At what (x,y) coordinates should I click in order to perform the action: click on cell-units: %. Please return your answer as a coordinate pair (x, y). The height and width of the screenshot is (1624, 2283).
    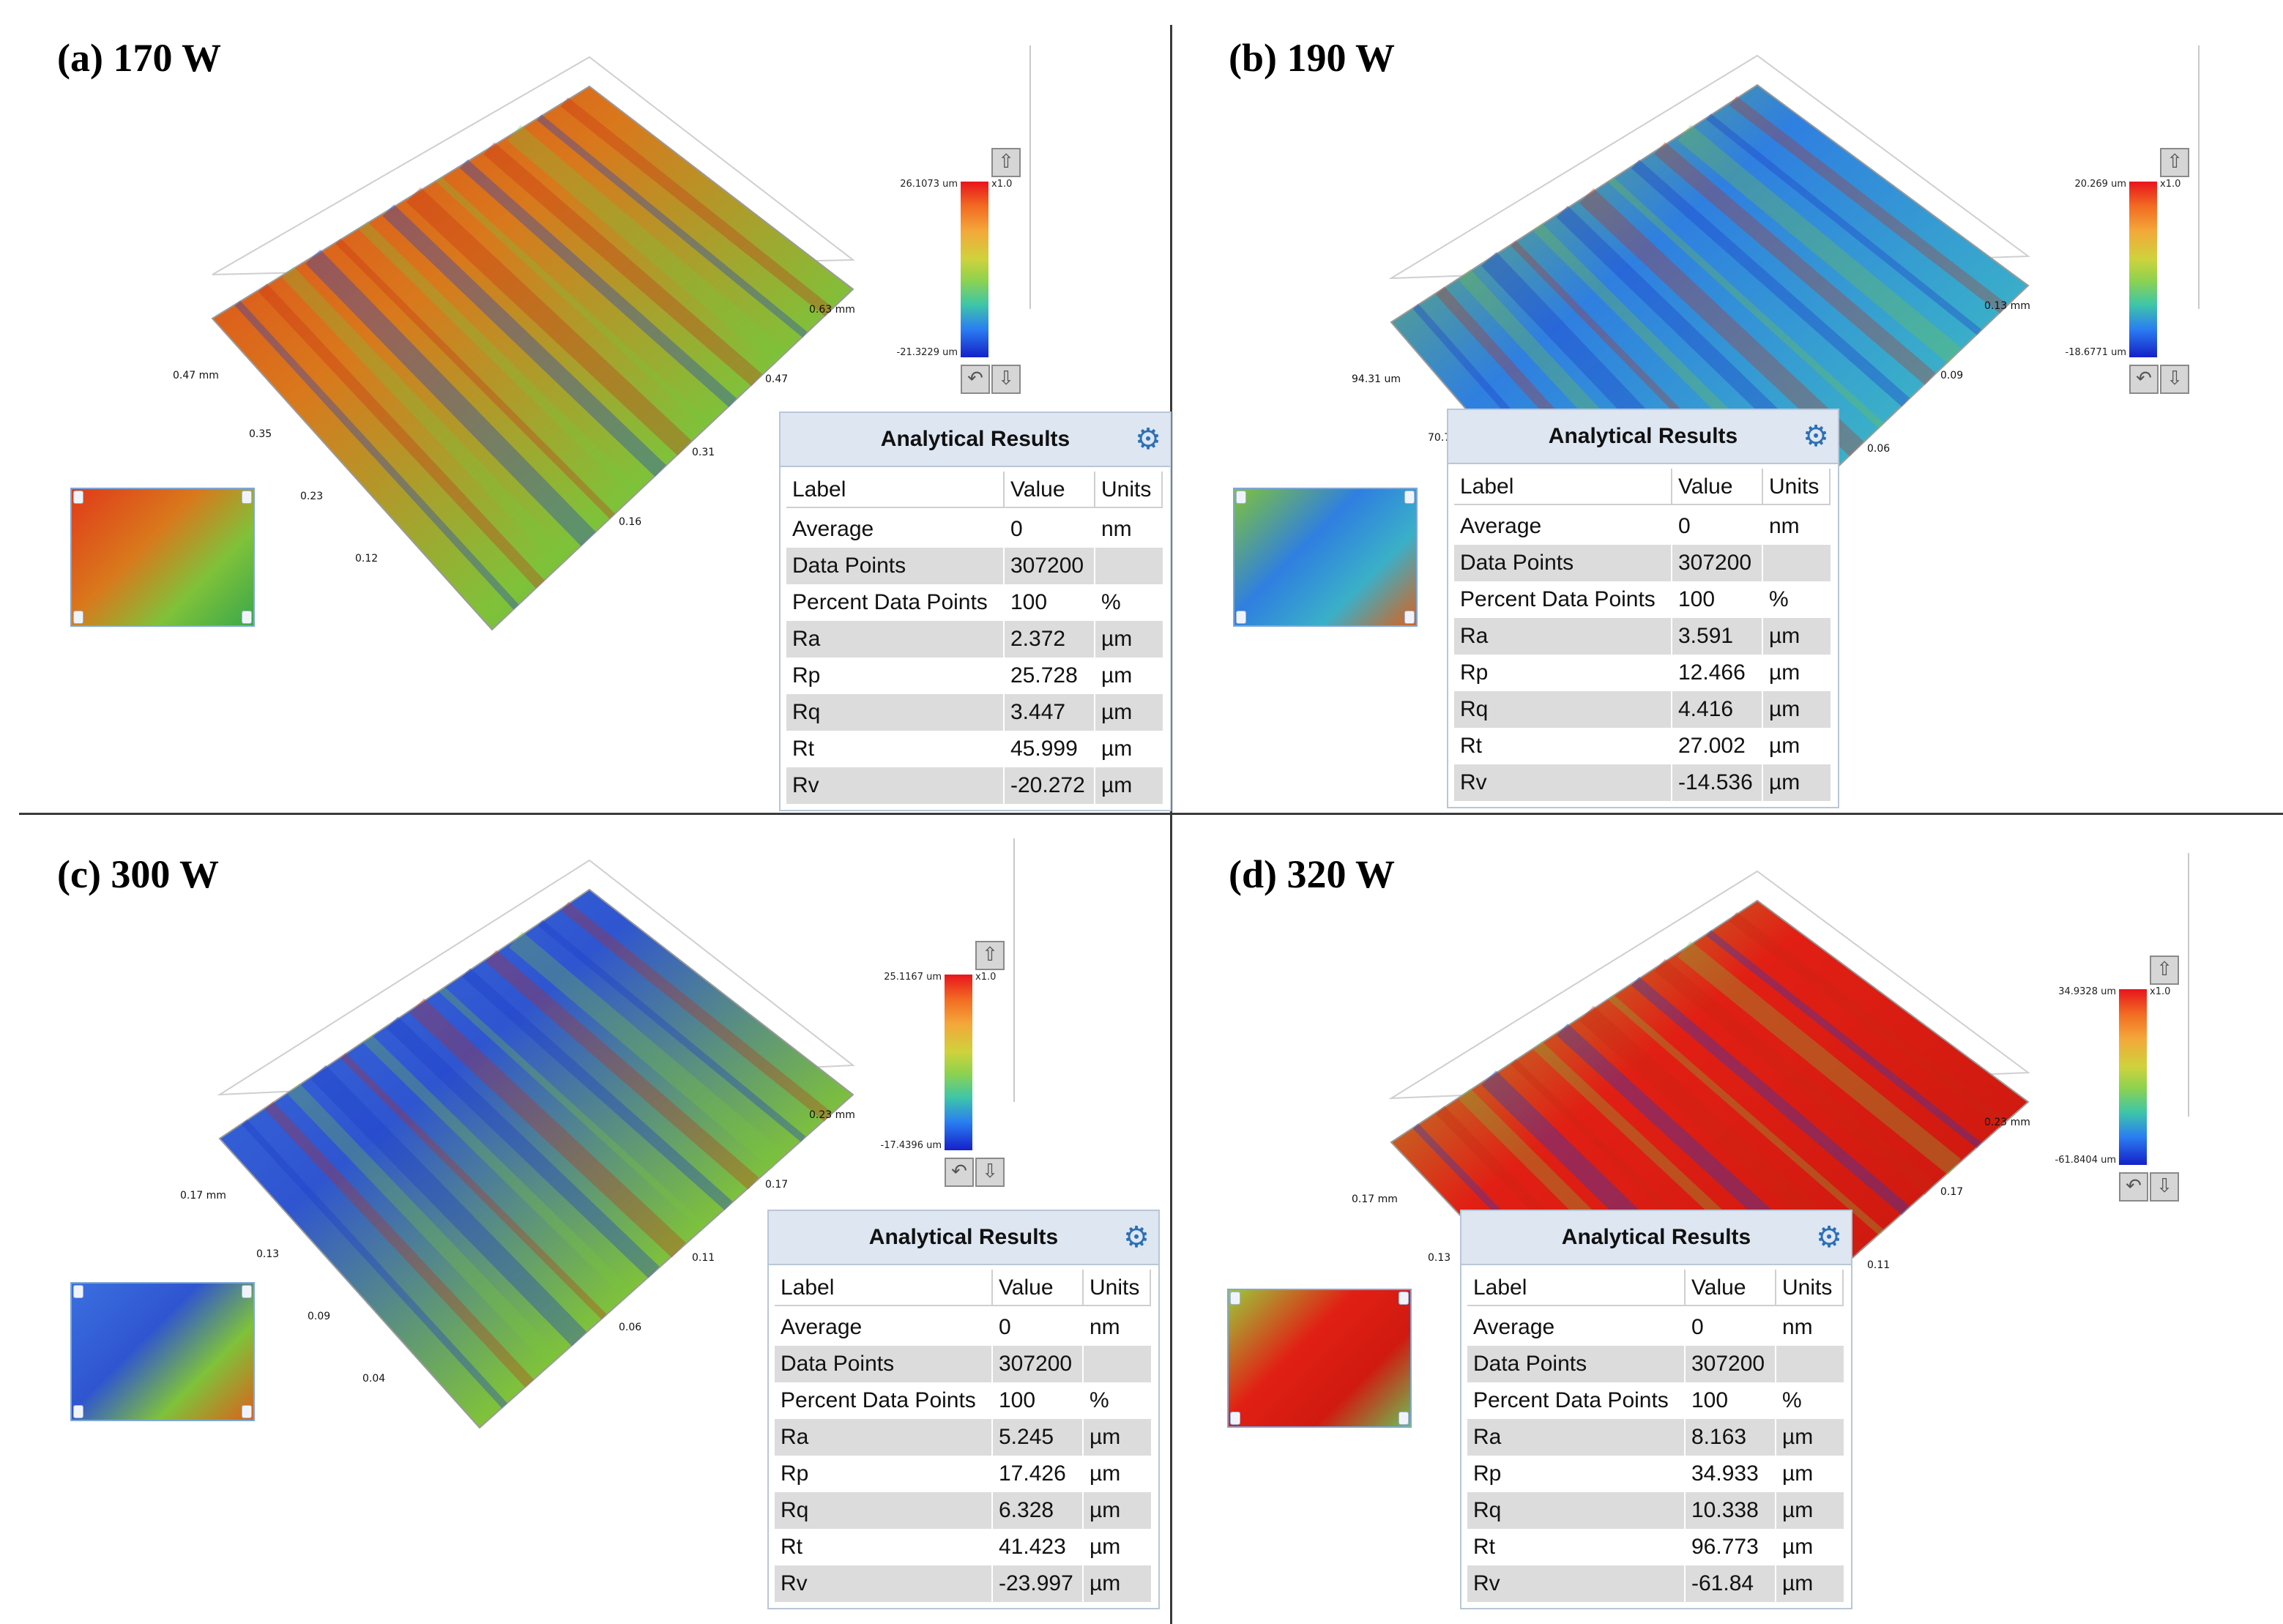
    Looking at the image, I should click on (1797, 599).